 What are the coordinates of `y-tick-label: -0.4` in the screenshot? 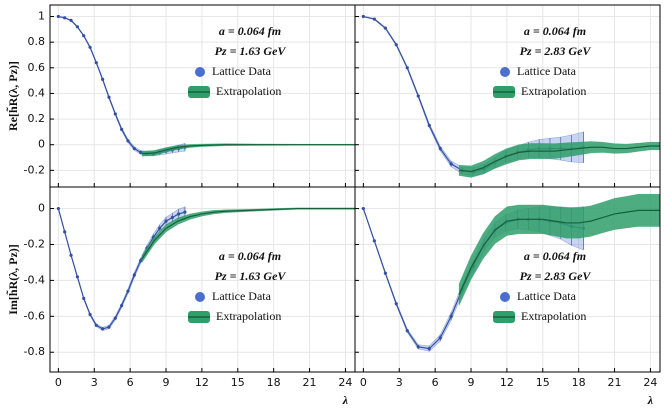 It's located at (34, 279).